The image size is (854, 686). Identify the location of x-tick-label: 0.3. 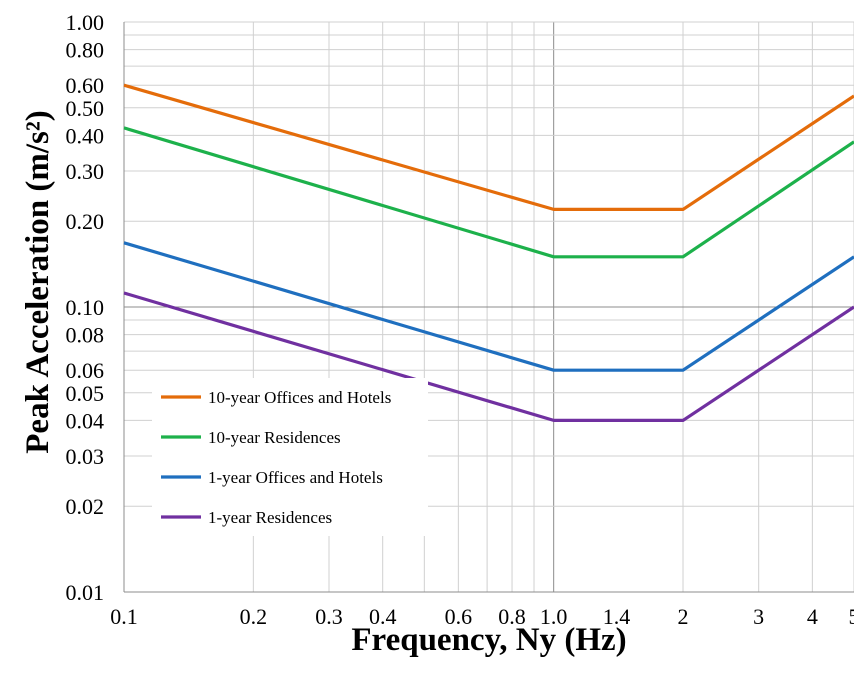
(329, 616).